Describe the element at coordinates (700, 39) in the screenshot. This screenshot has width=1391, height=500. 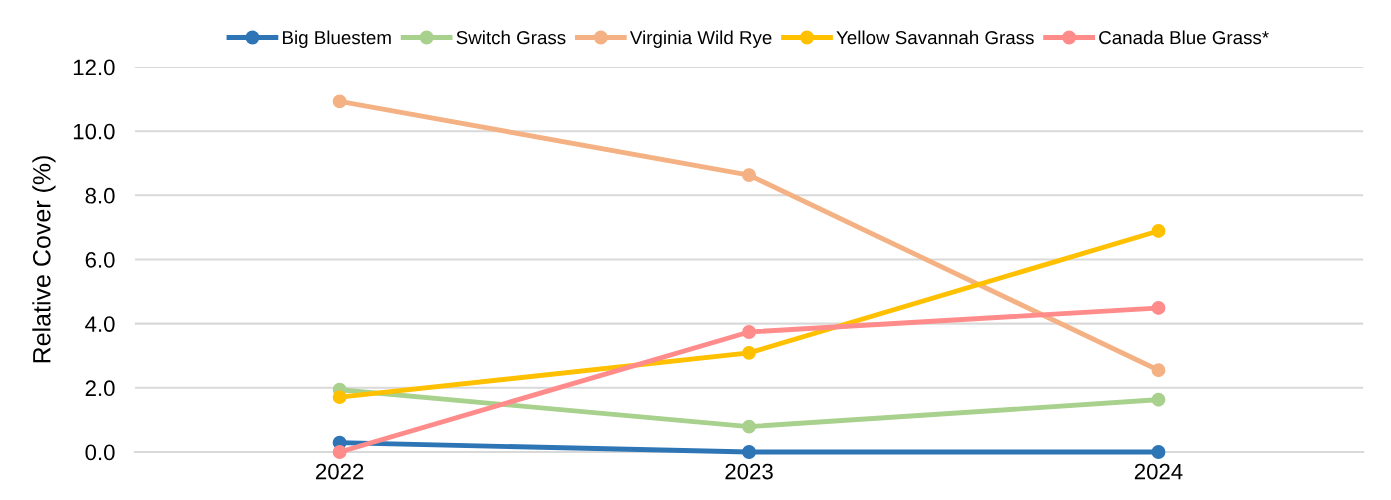
I see `legend-label: Virginia Wild Rye` at that location.